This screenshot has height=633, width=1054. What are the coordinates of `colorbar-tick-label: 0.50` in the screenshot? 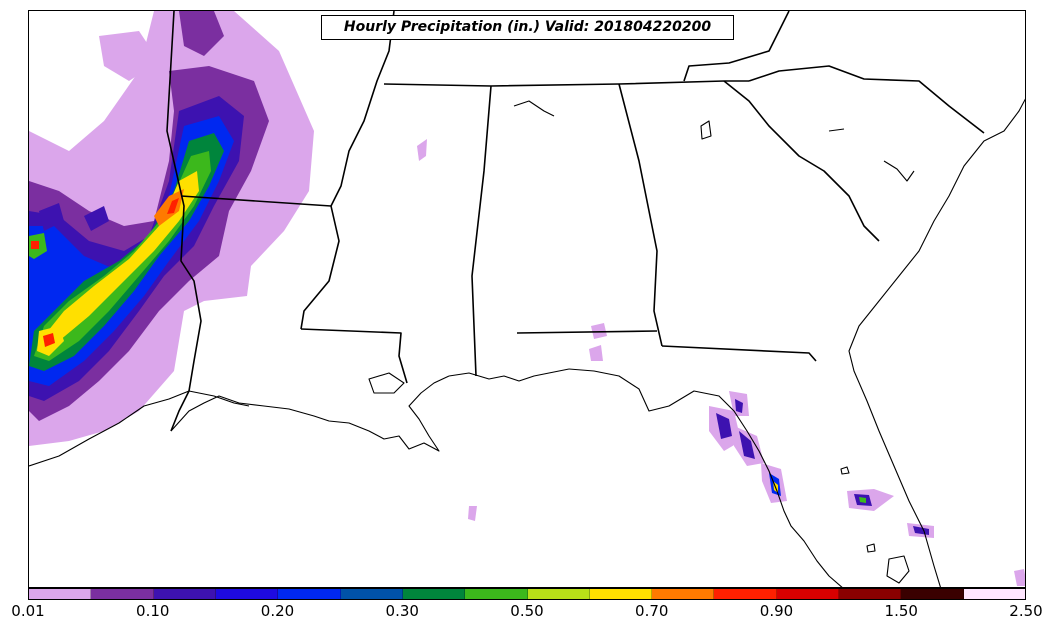 It's located at (527, 611).